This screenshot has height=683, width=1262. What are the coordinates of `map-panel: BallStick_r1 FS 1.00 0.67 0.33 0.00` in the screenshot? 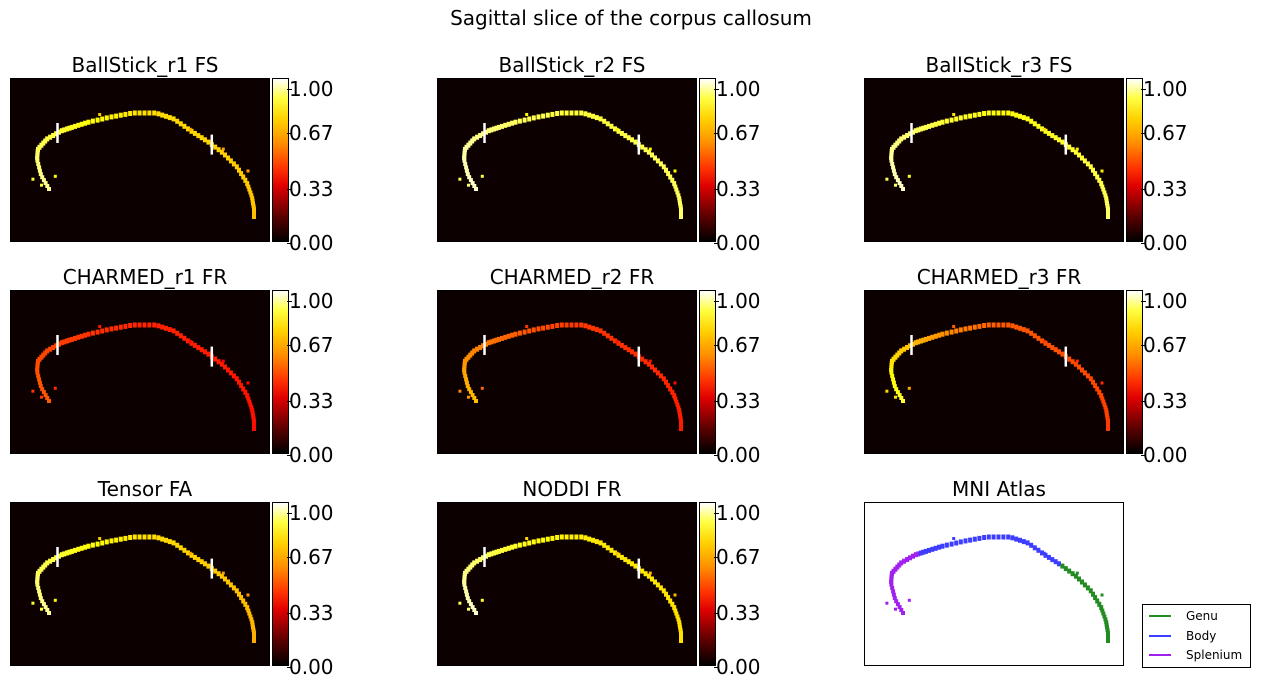 It's located at (210, 152).